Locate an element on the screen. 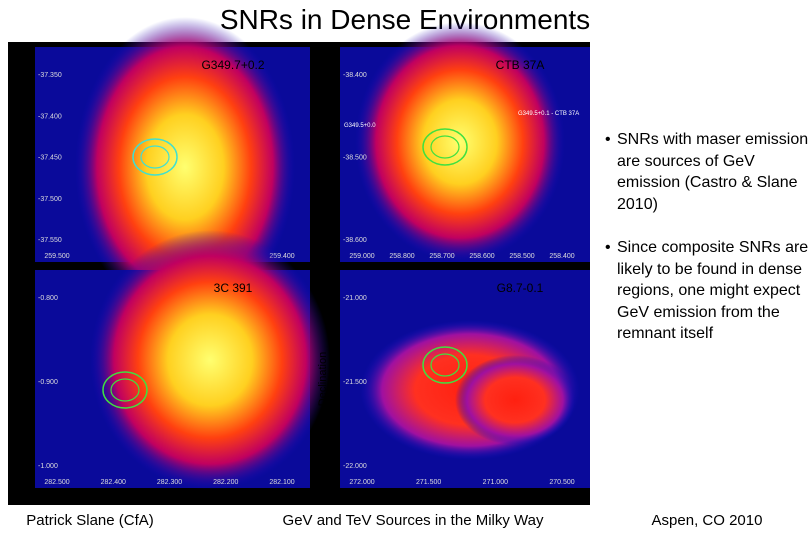 The width and height of the screenshot is (810, 540). x-tick-label: 270.500 is located at coordinates (561, 482).